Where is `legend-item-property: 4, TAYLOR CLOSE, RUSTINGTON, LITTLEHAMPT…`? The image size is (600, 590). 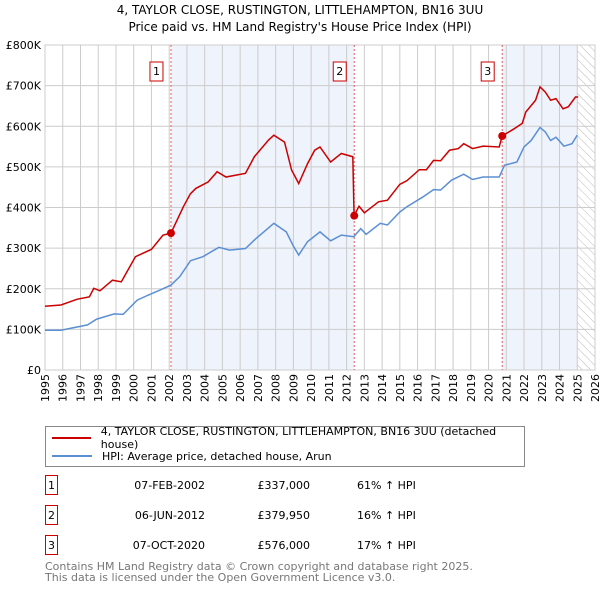
legend-item-property: 4, TAYLOR CLOSE, RUSTINGTON, LITTLEHAMPT… is located at coordinates (288, 438).